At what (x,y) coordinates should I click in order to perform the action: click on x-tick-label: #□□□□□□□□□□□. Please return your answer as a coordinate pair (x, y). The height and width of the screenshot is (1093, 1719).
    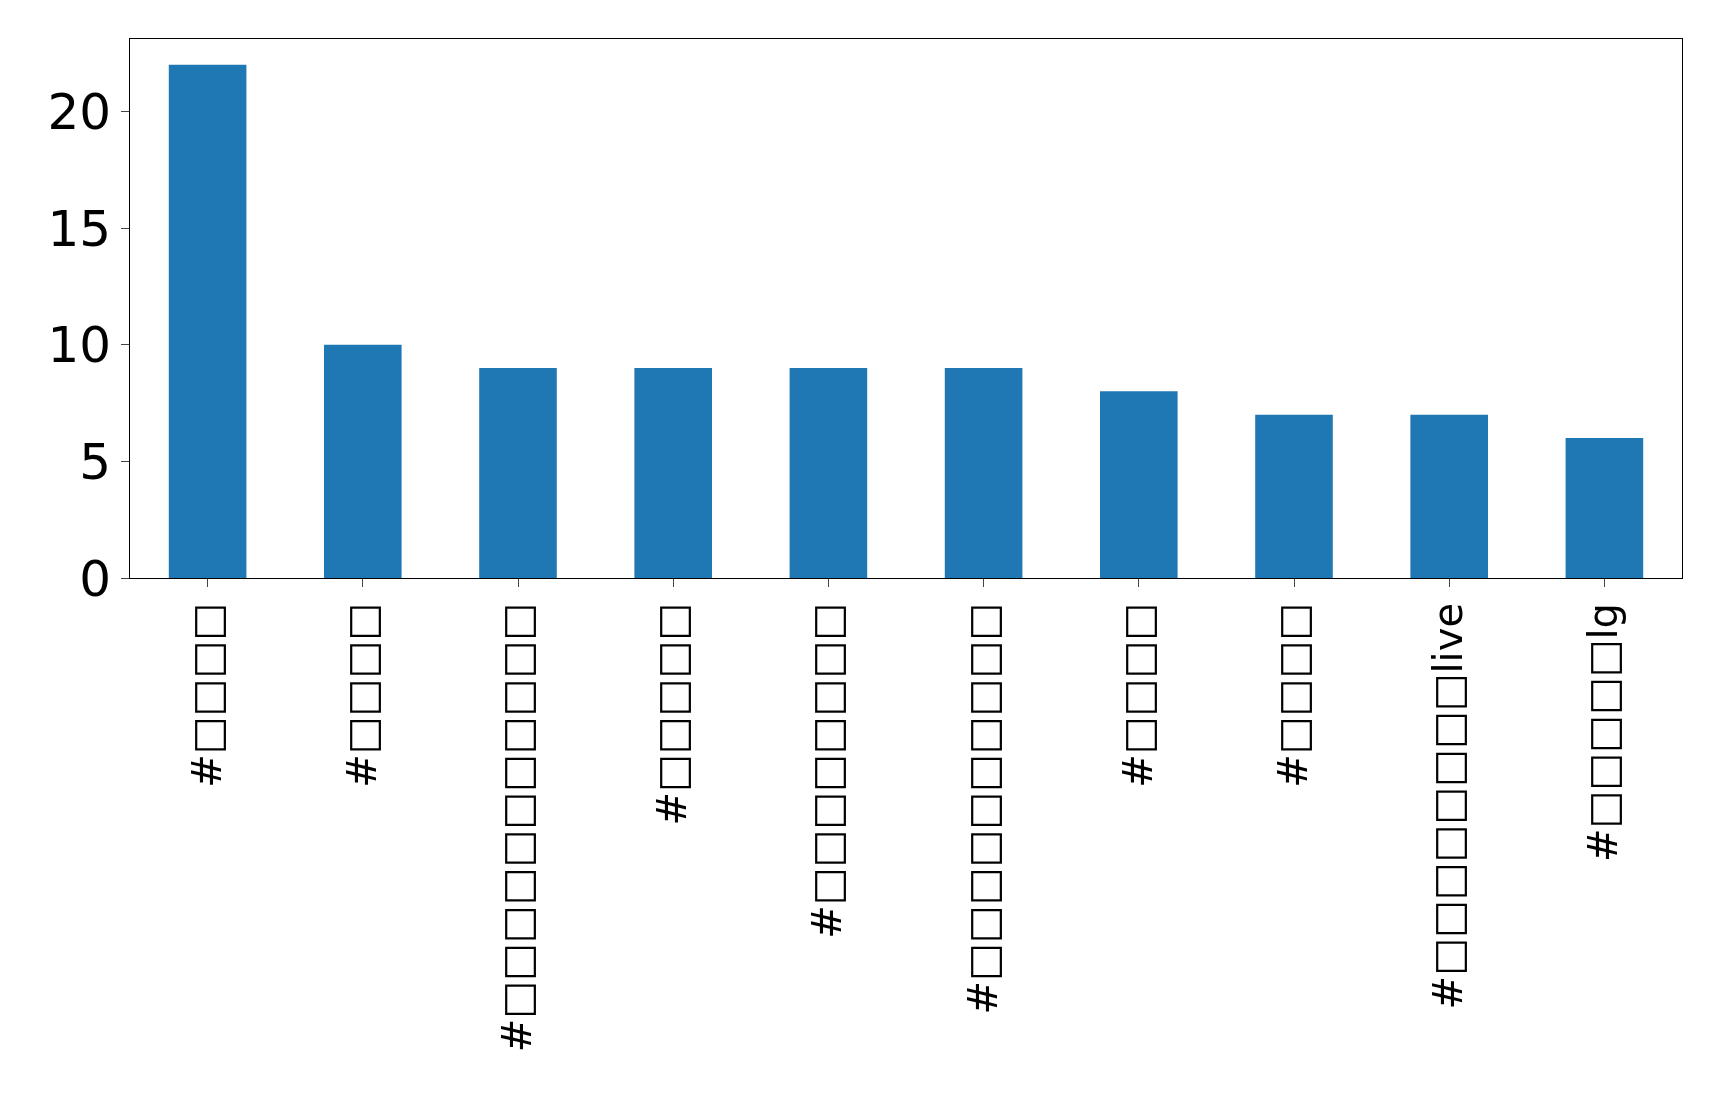
    Looking at the image, I should click on (517, 828).